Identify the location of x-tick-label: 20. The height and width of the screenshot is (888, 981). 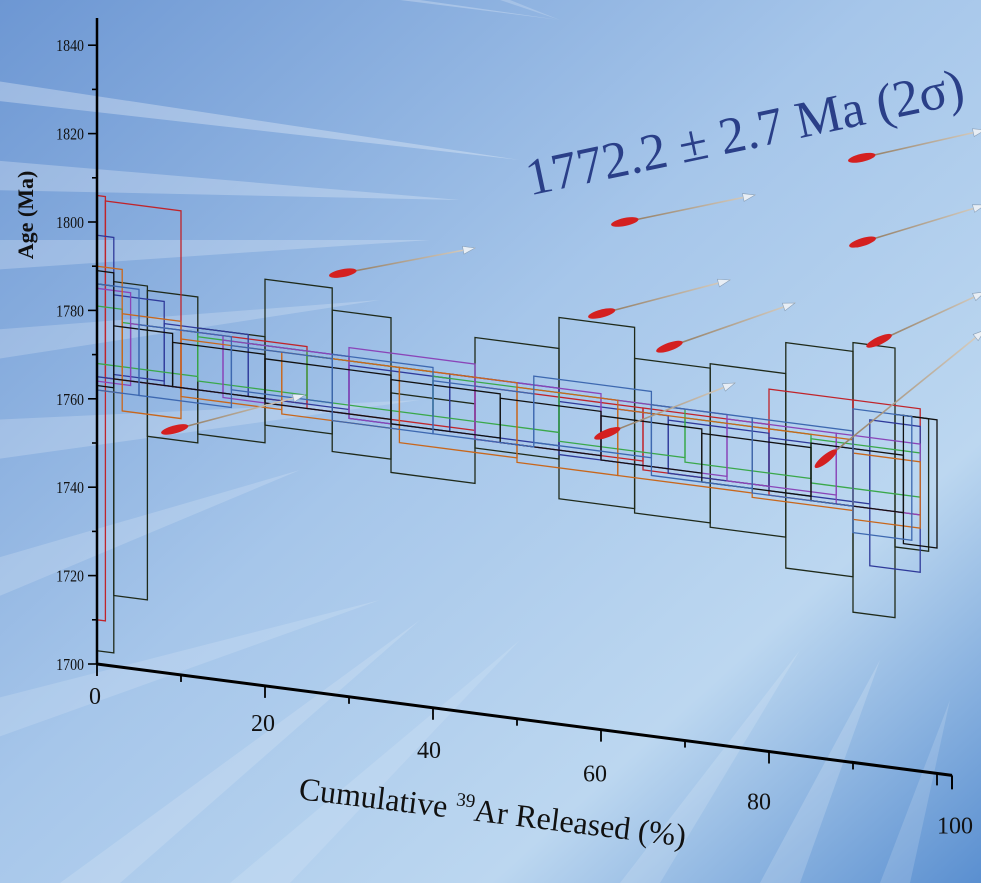
(263, 724).